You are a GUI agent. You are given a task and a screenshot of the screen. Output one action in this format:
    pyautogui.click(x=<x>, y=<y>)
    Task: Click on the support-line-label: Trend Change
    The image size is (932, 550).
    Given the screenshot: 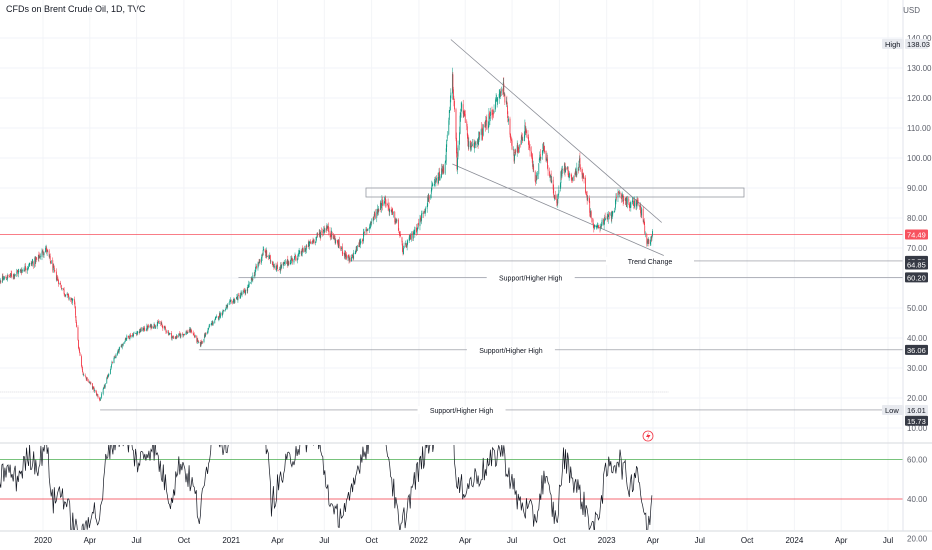 What is the action you would take?
    pyautogui.click(x=650, y=262)
    